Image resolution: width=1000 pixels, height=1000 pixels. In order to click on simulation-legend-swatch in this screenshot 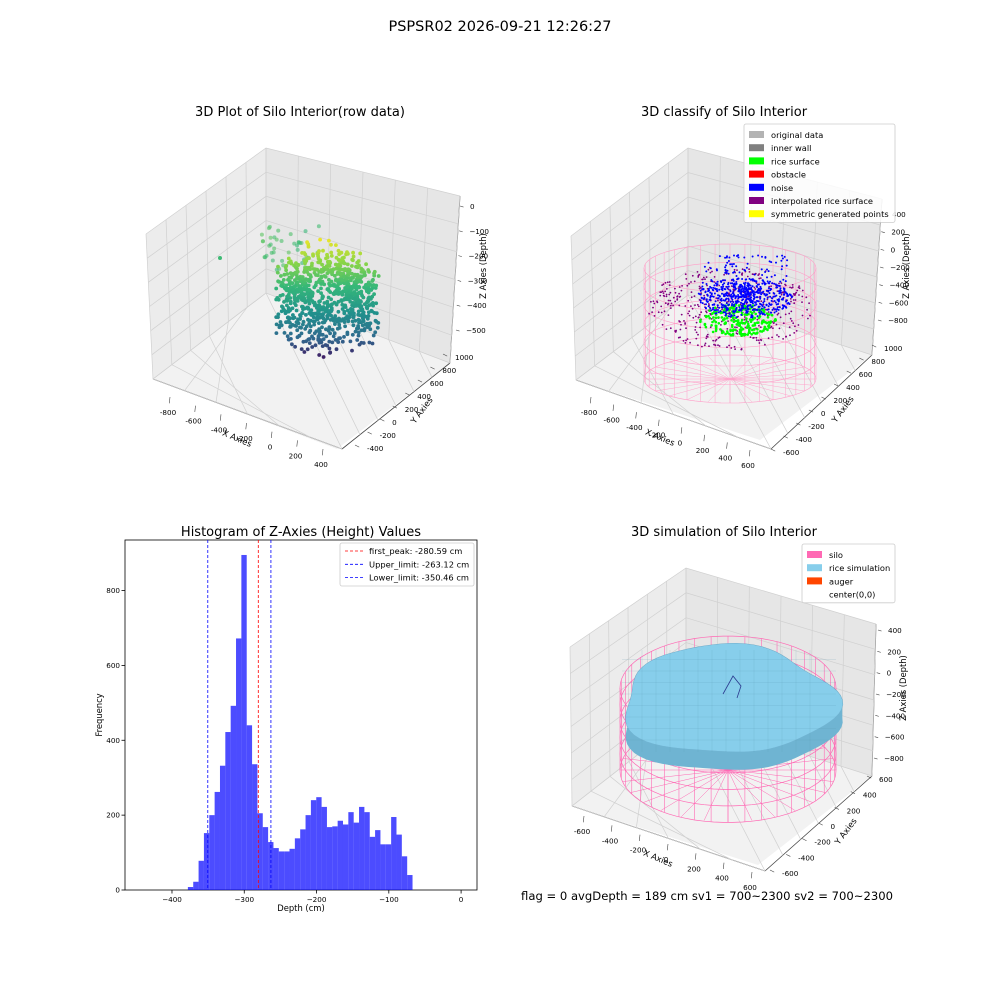, I will do `click(814, 594)`.